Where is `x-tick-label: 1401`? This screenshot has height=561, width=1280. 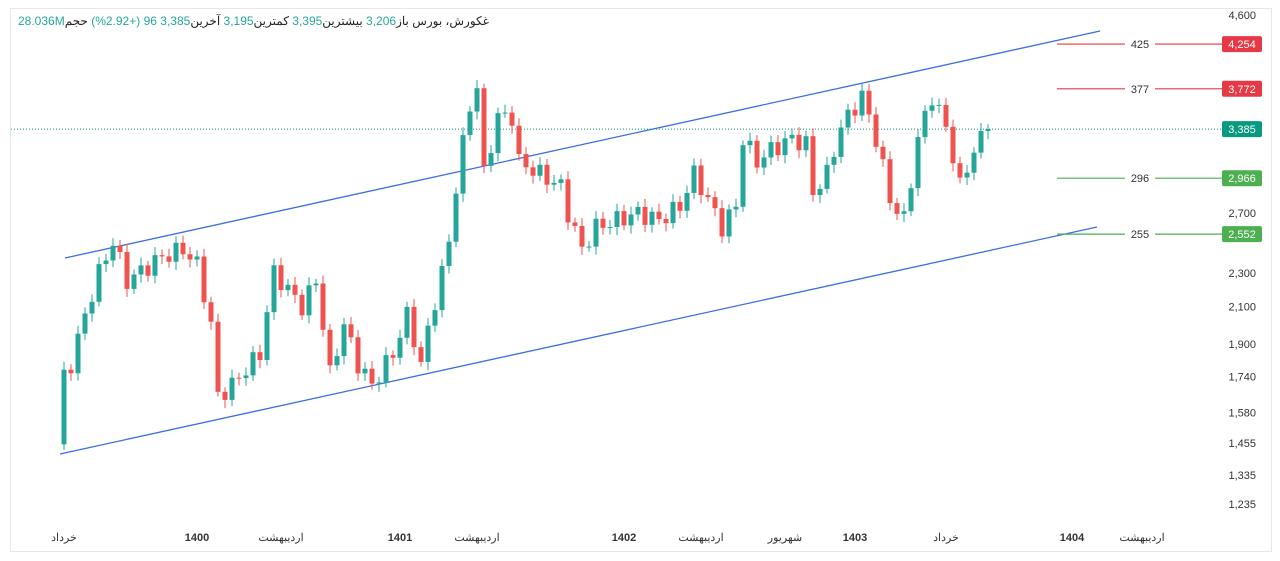
x-tick-label: 1401 is located at coordinates (400, 538).